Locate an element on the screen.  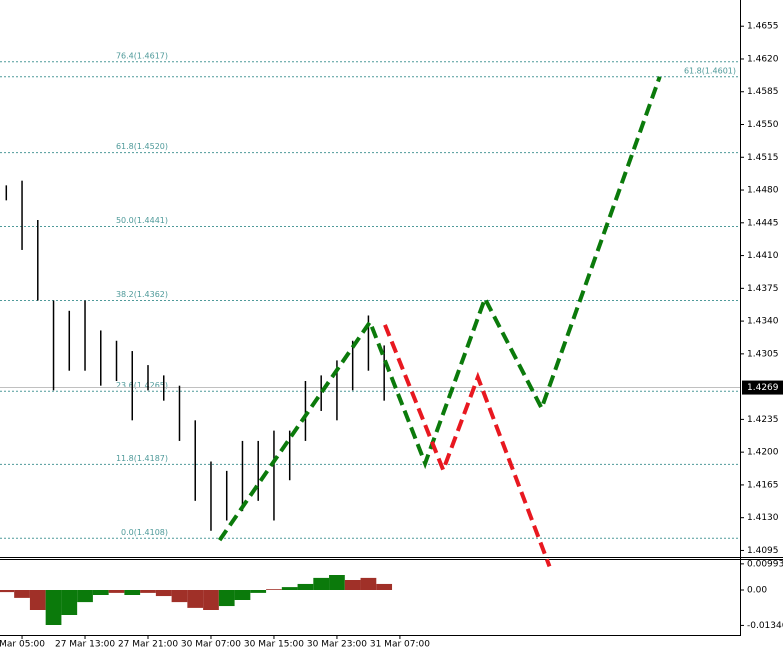
fibo-label: 38.2(1.4362) is located at coordinates (142, 294).